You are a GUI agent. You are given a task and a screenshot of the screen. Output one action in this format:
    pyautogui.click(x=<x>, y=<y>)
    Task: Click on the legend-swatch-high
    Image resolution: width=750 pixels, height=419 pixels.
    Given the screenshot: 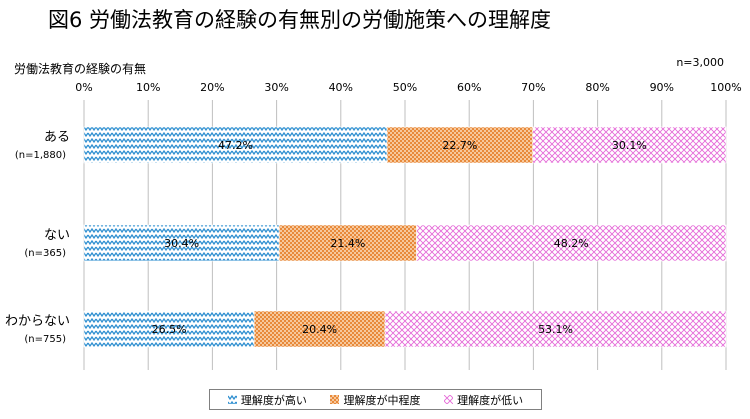 What is the action you would take?
    pyautogui.click(x=232, y=399)
    